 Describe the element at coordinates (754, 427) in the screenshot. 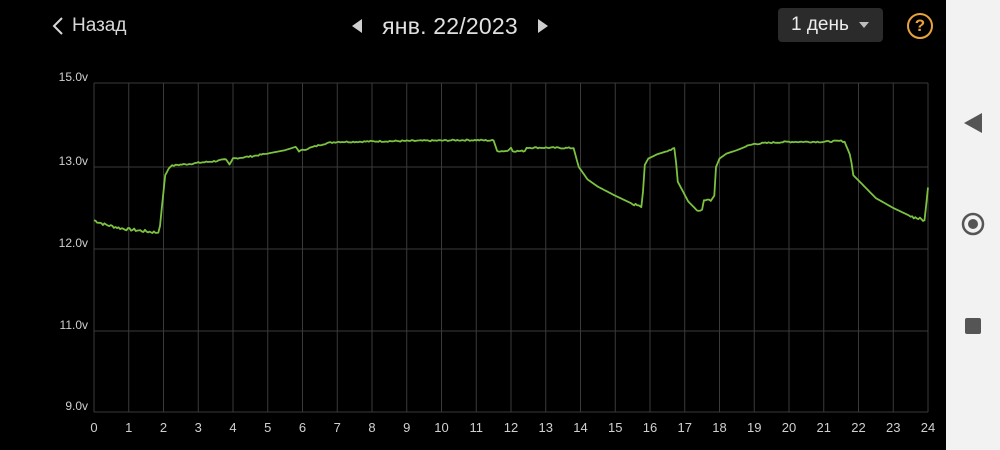

I see `x-tick-label: 19` at that location.